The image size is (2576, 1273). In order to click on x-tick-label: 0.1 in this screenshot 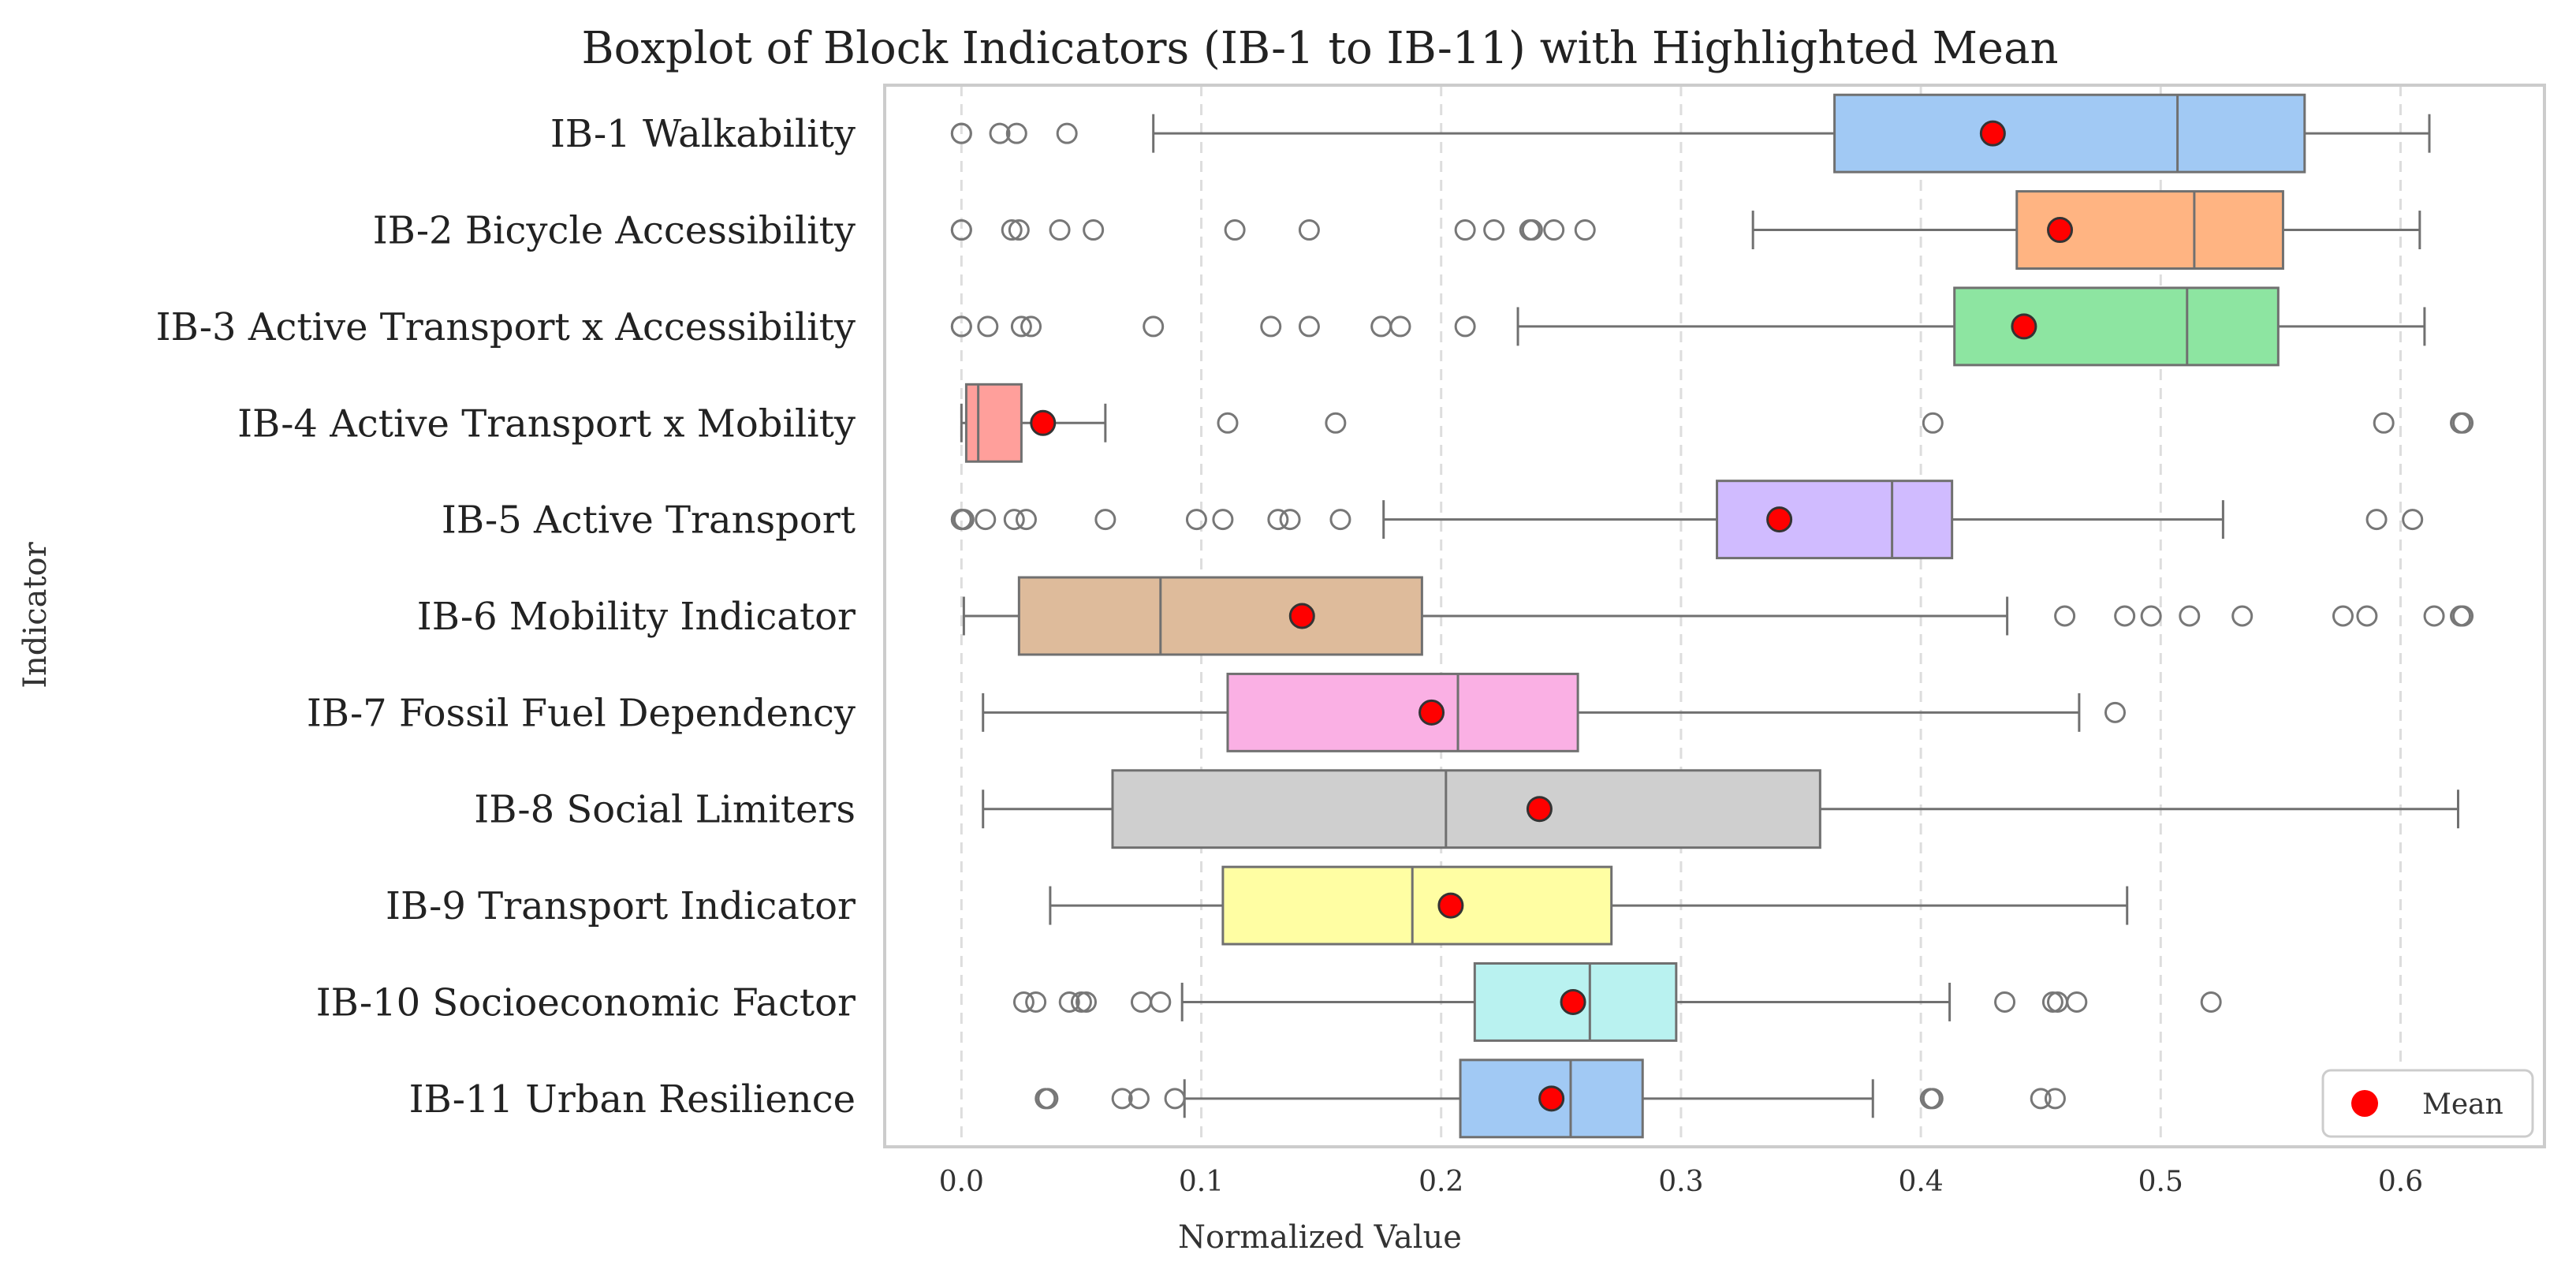, I will do `click(1201, 1182)`.